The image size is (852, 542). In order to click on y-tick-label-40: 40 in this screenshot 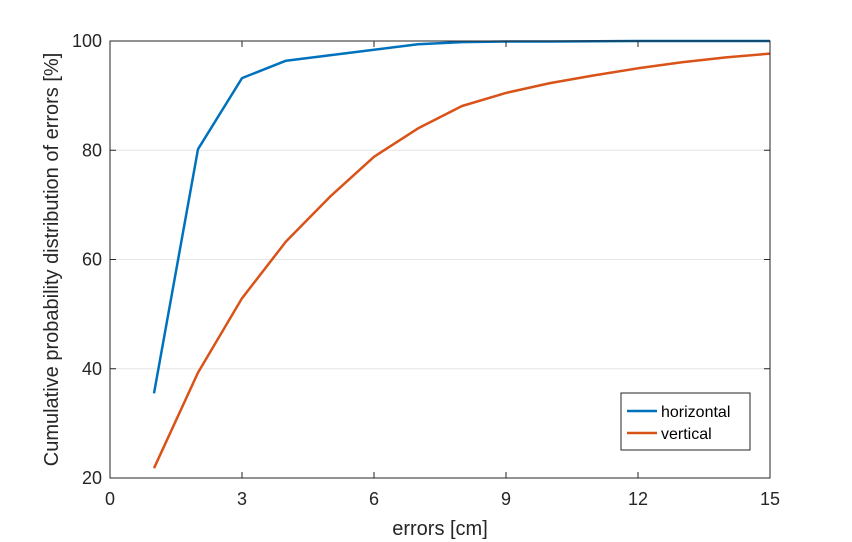, I will do `click(92, 369)`.